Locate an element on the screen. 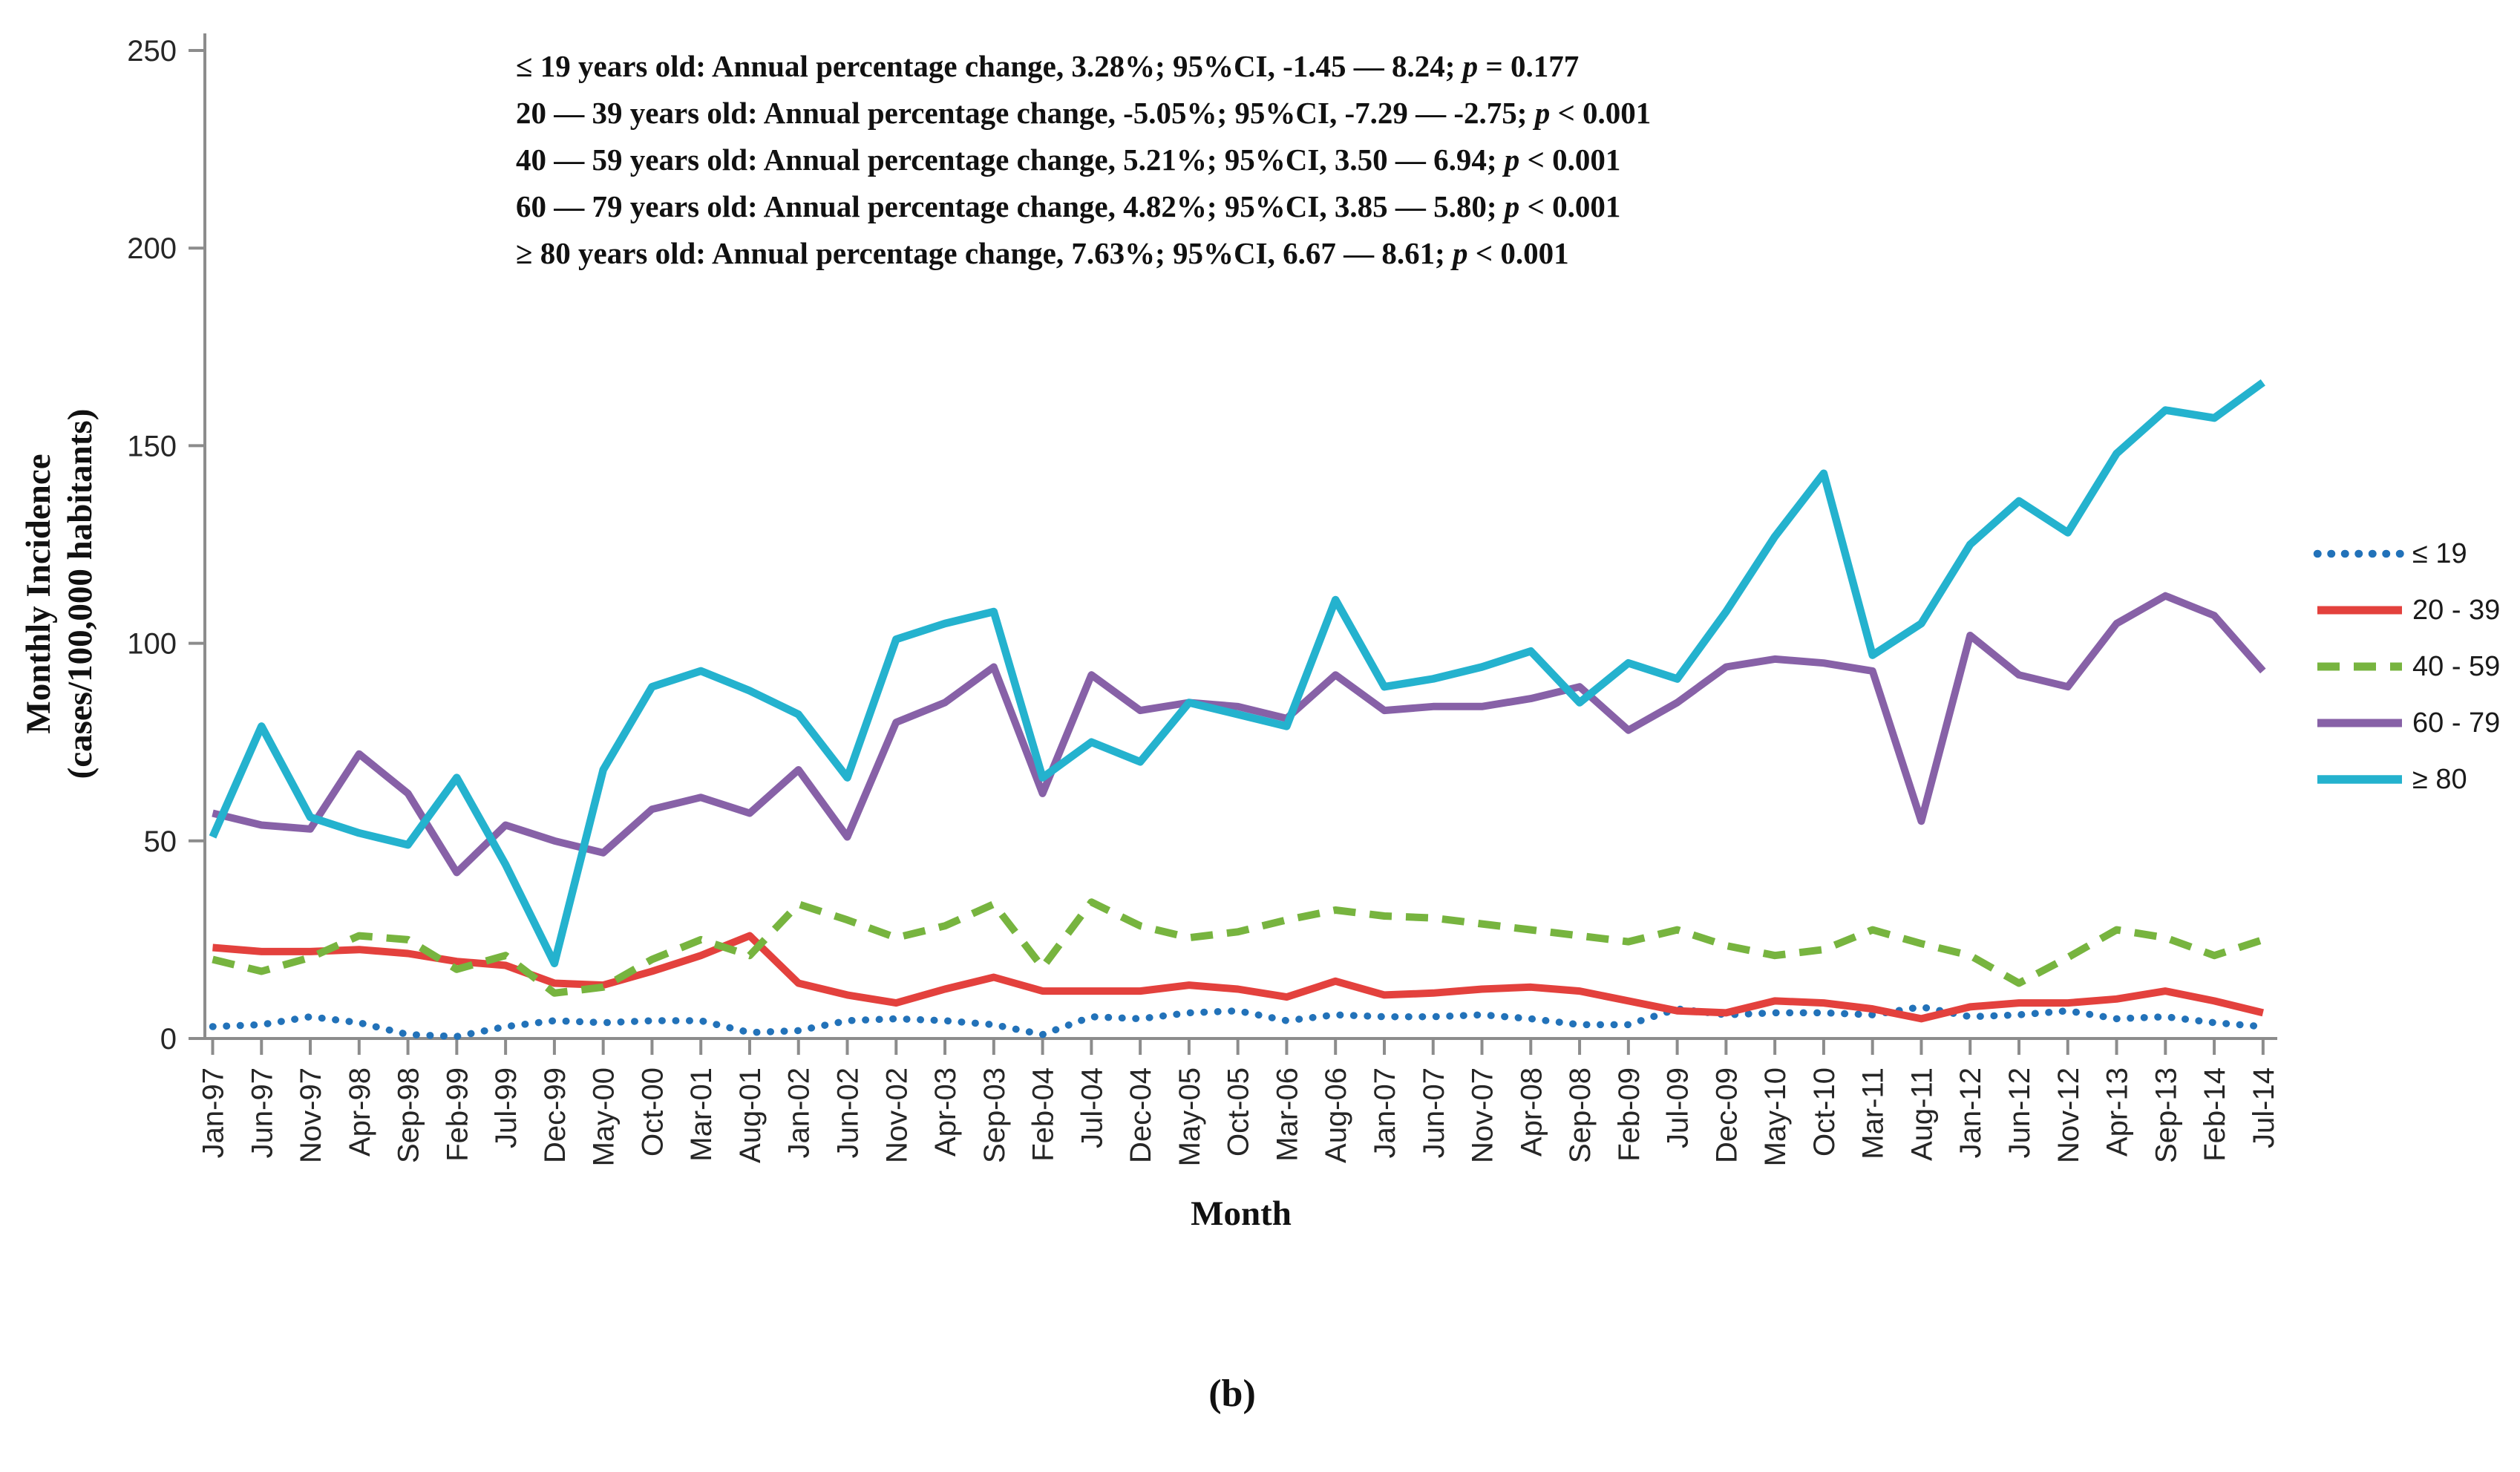  x-tick-label: Feb-99 is located at coordinates (458, 1114).